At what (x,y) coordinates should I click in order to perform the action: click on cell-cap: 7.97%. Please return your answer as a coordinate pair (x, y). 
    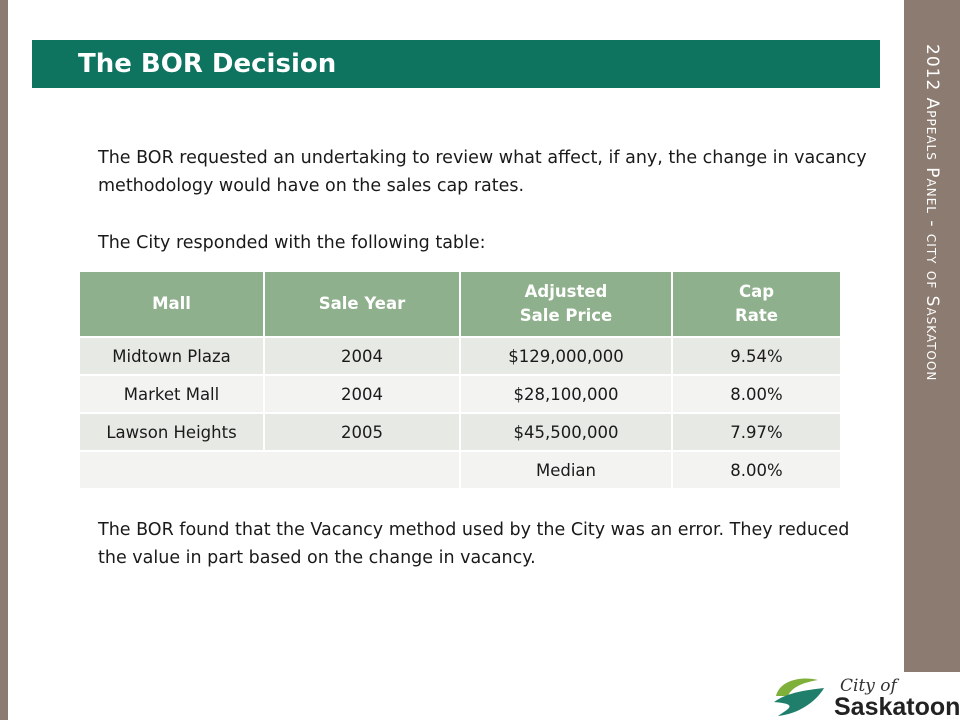
    Looking at the image, I should click on (756, 431).